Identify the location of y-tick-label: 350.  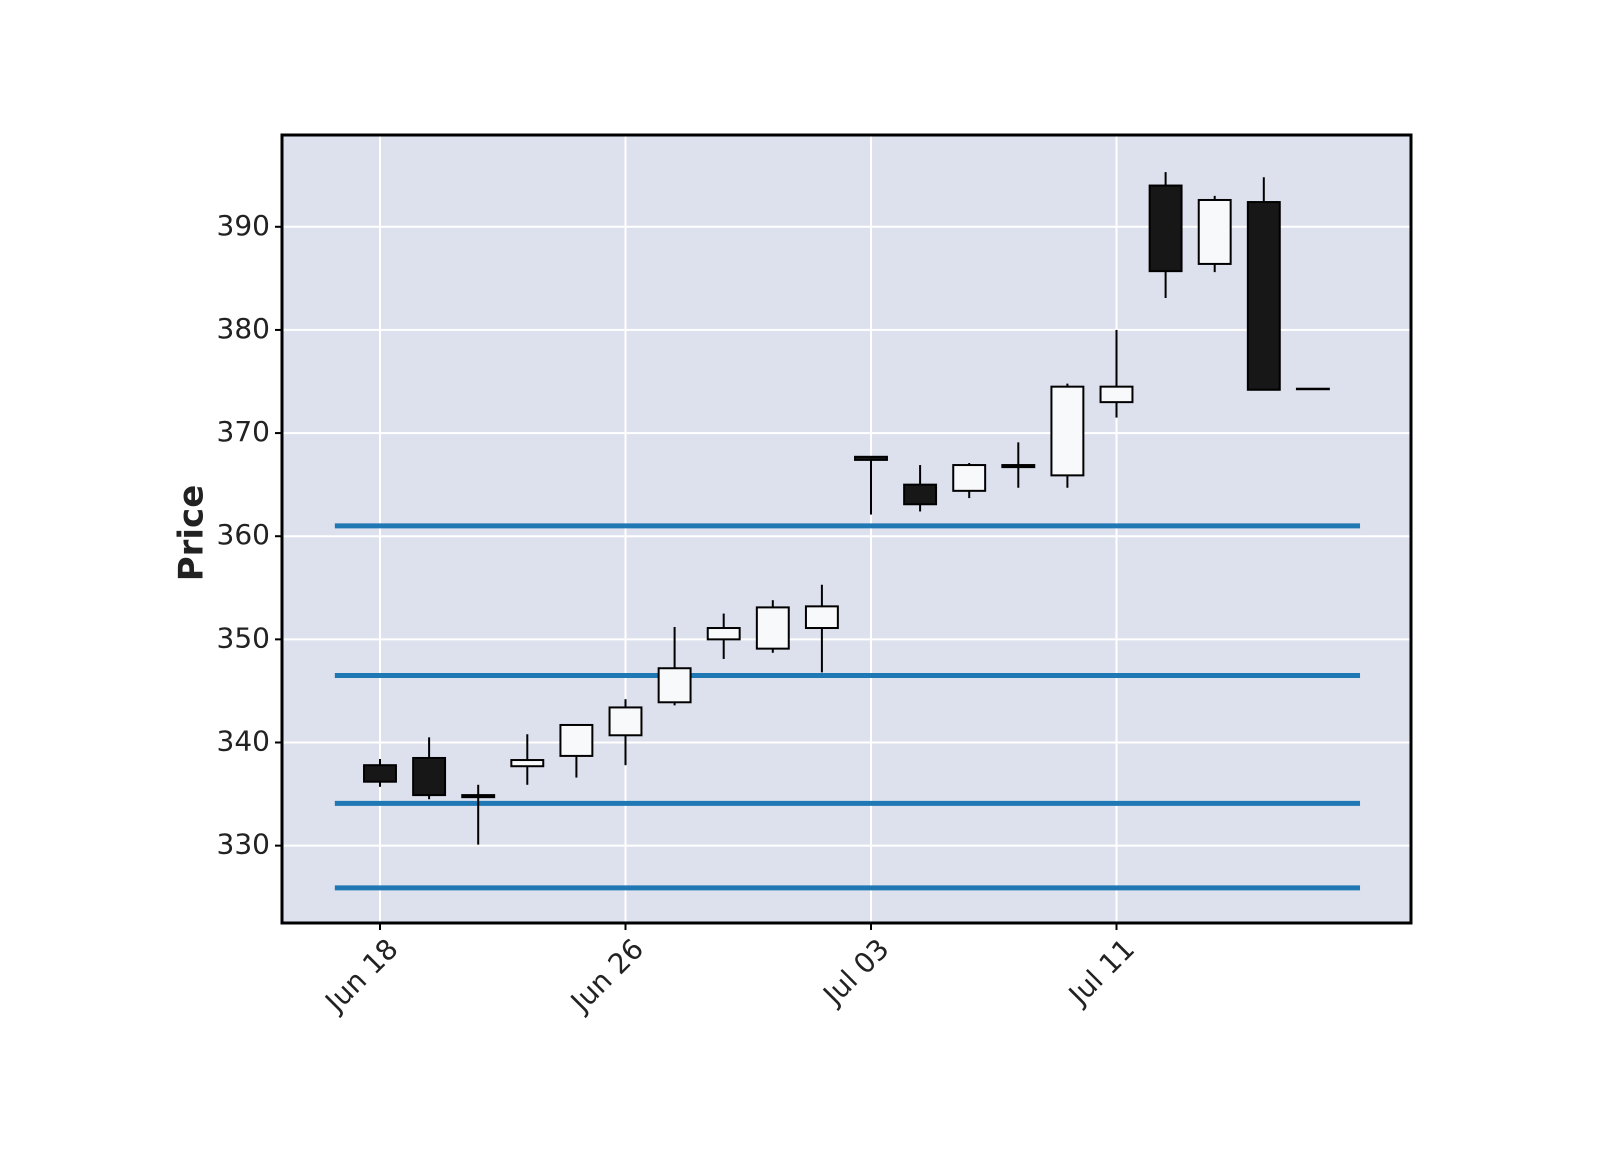
(243, 637).